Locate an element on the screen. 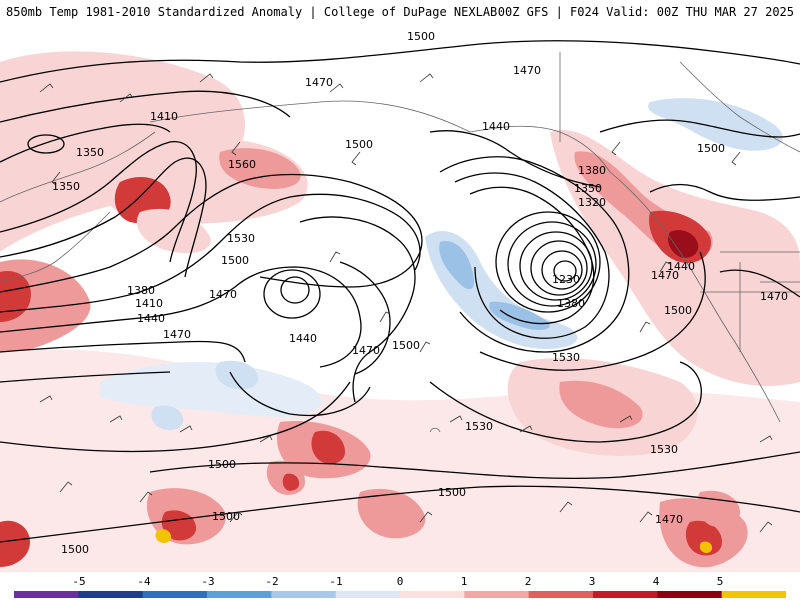  colorbar-tick-label: 5 is located at coordinates (720, 581).